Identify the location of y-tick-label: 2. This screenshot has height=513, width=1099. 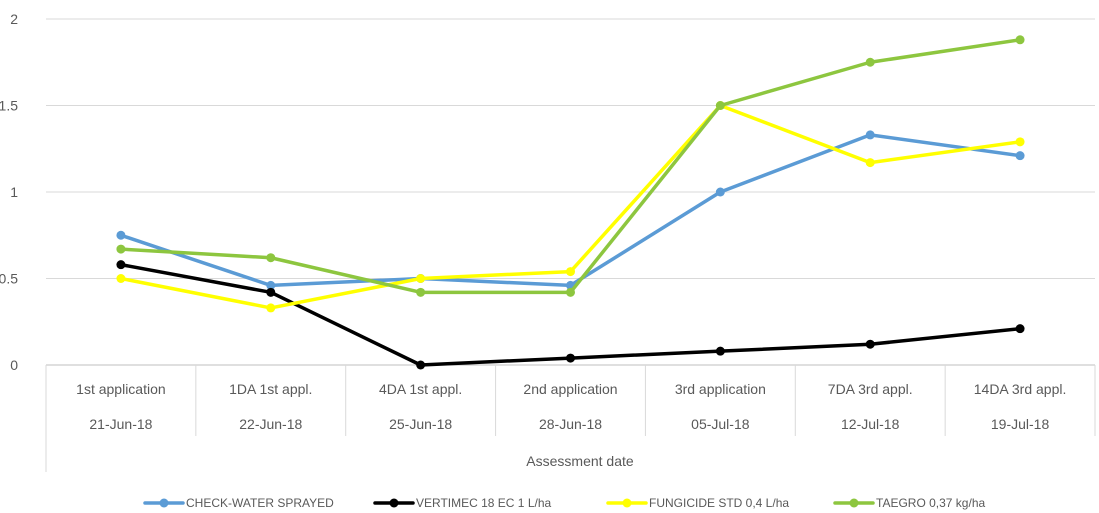
(14, 19).